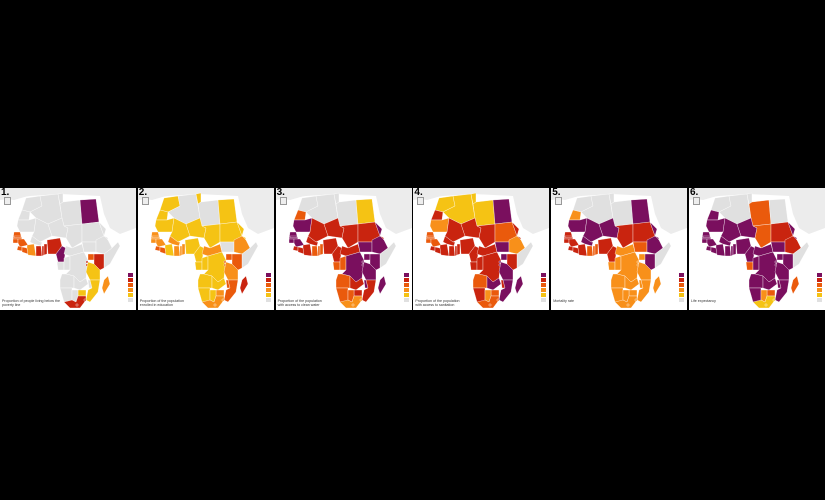 This screenshot has width=825, height=500. Describe the element at coordinates (5, 193) in the screenshot. I see `panel-number: 1.` at that location.